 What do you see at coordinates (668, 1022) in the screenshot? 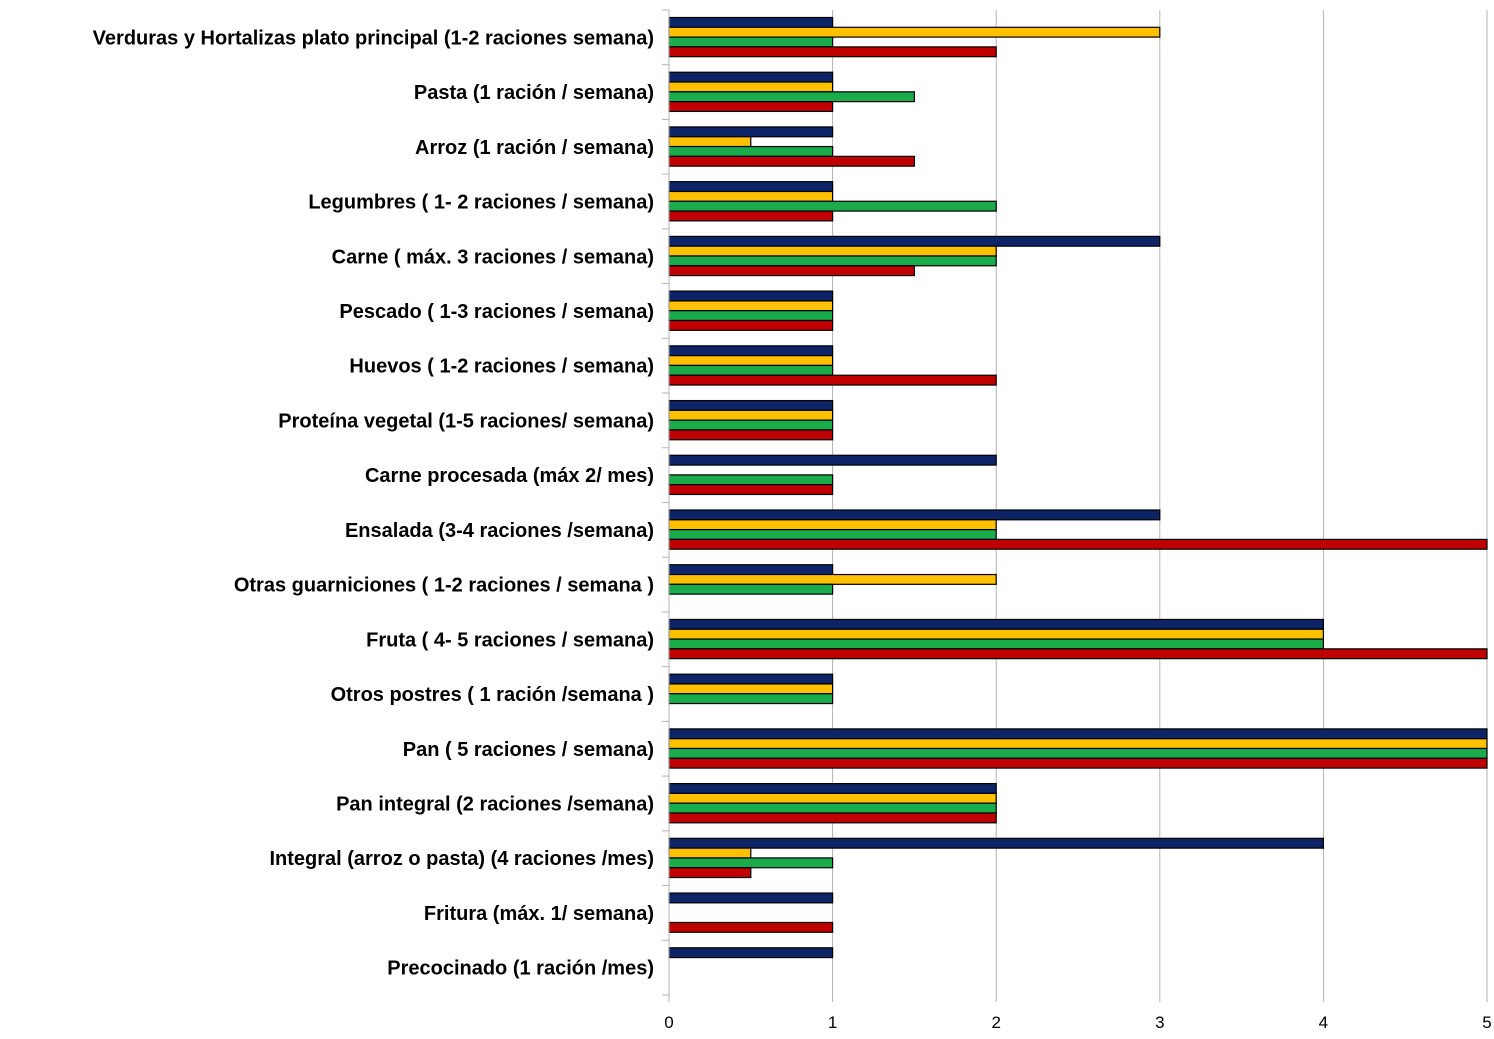
I see `x-tick-label: 0` at bounding box center [668, 1022].